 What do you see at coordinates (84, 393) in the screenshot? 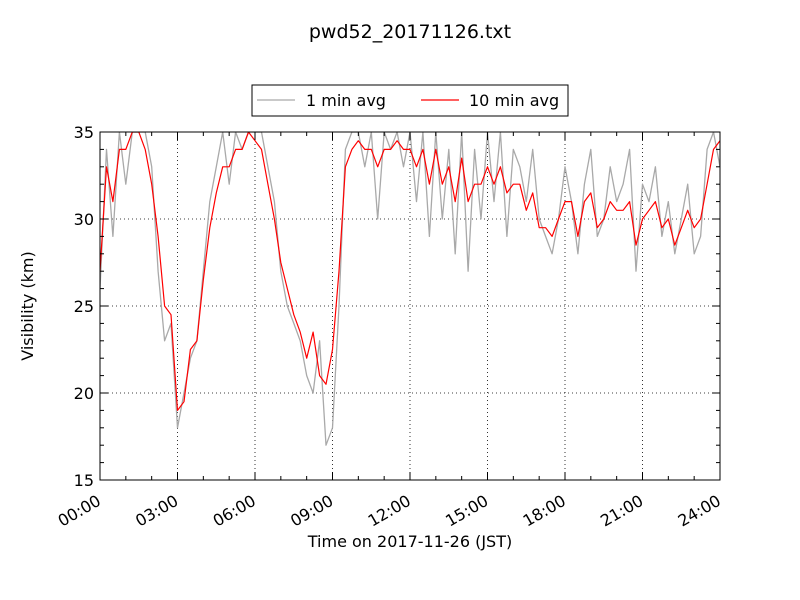
I see `y-tick-label: 20` at bounding box center [84, 393].